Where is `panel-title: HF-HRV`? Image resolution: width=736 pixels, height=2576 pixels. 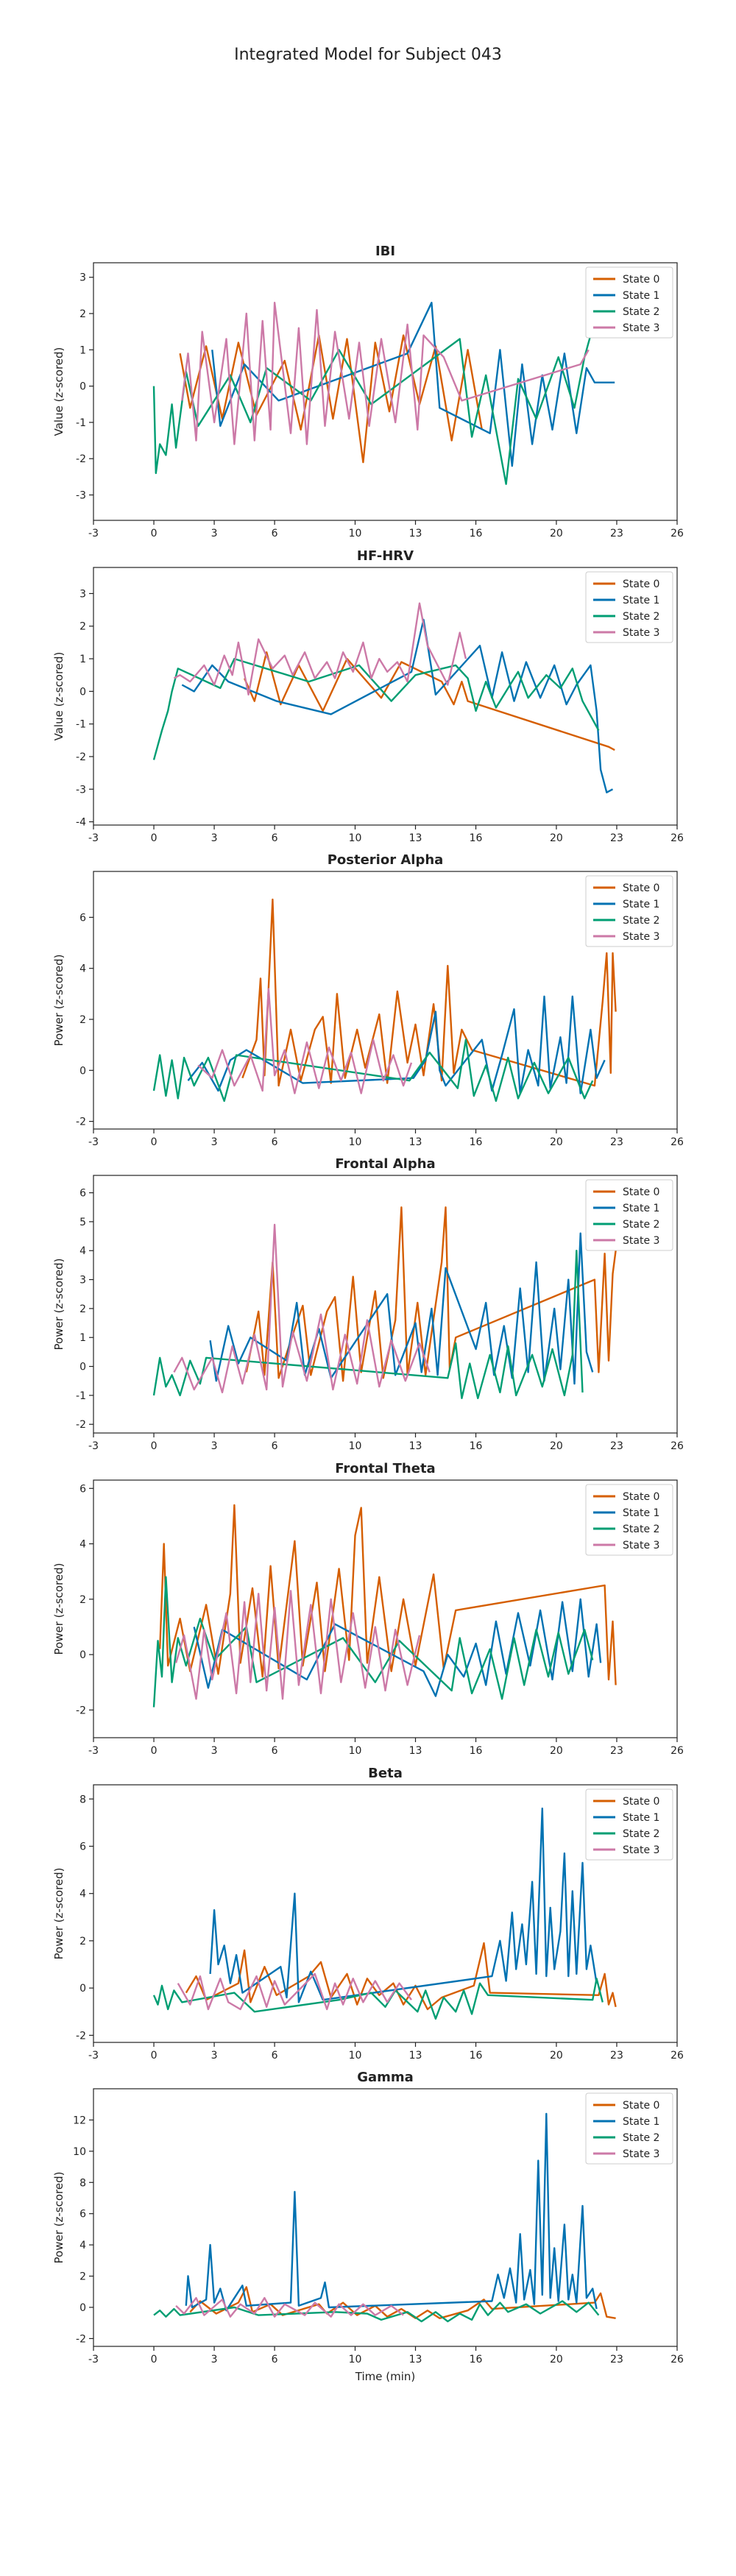 panel-title: HF-HRV is located at coordinates (385, 556).